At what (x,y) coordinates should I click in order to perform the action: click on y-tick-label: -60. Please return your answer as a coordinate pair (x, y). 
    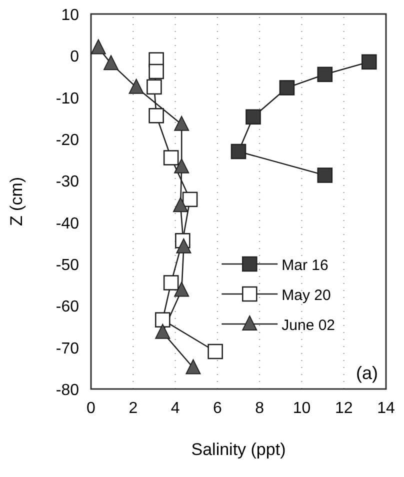
    Looking at the image, I should click on (68, 307).